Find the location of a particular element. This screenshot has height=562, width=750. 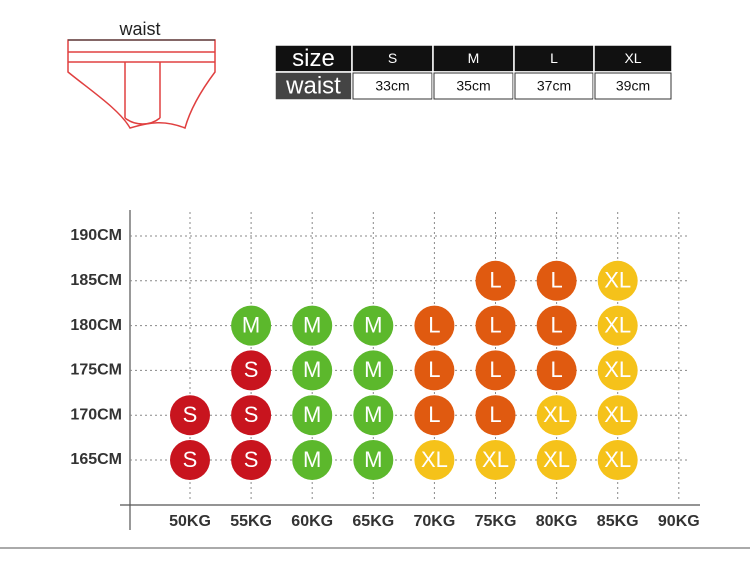

height-label: 175CM is located at coordinates (96, 370).